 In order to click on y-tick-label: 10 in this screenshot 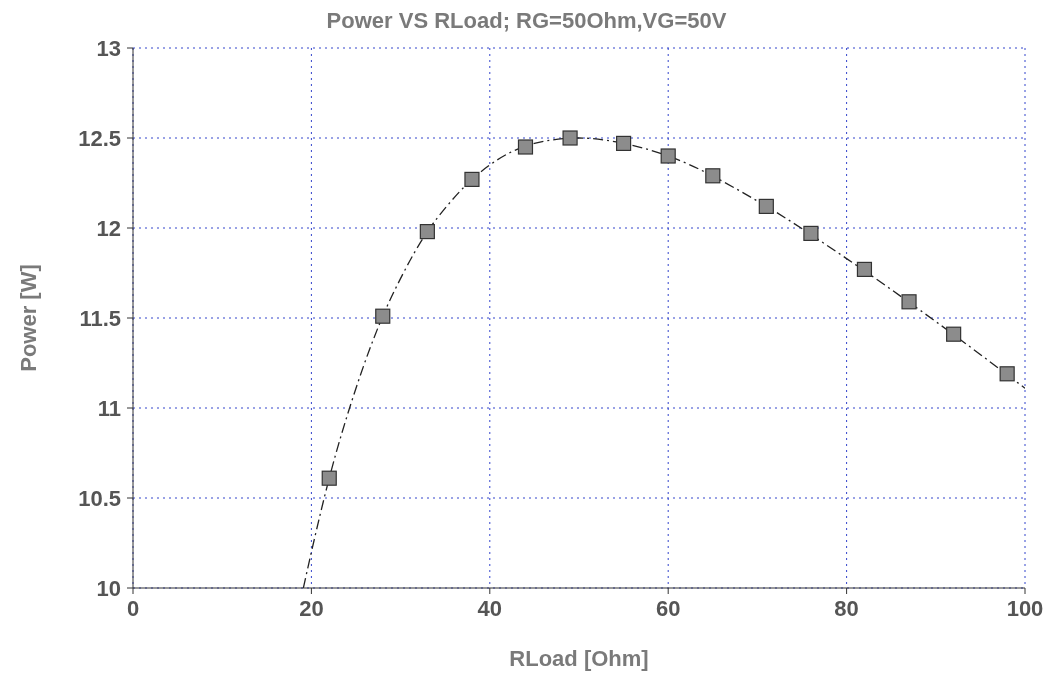, I will do `click(108, 588)`.